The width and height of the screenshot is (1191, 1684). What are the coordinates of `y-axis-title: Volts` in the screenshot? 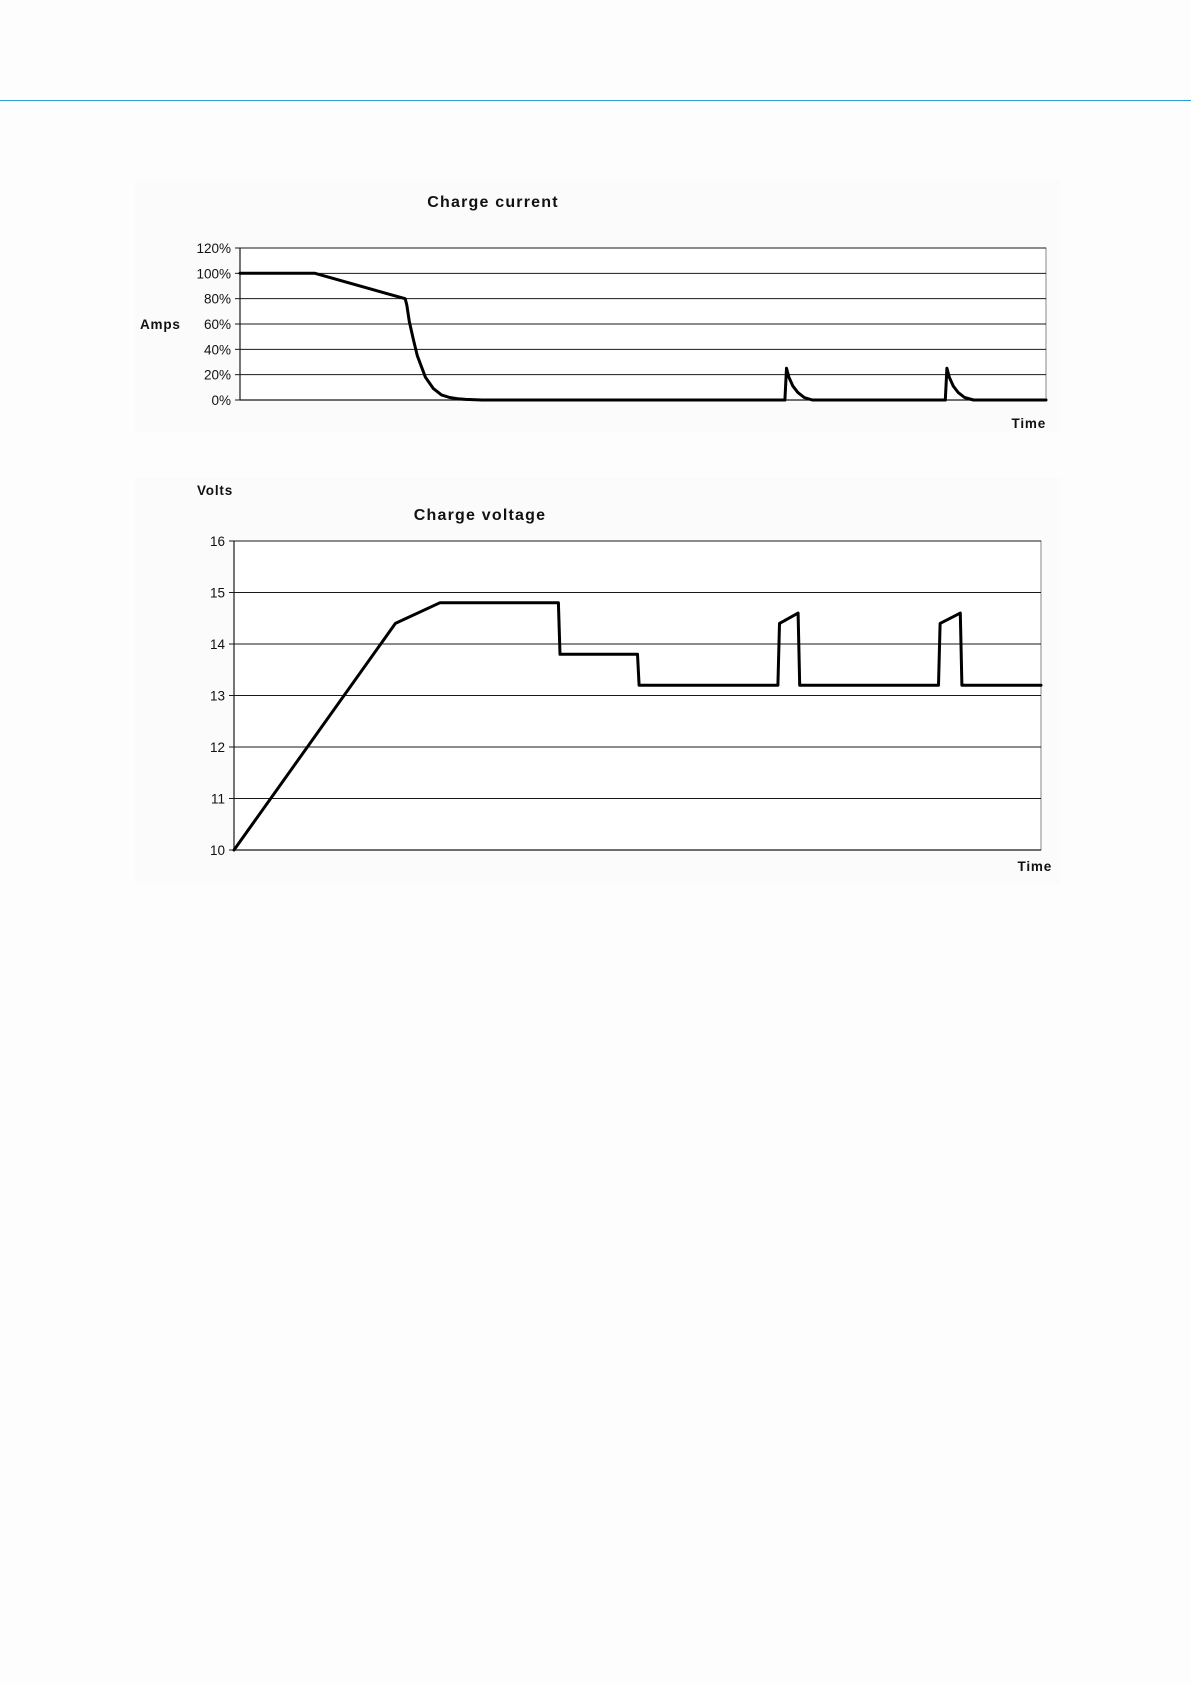 It's located at (215, 490).